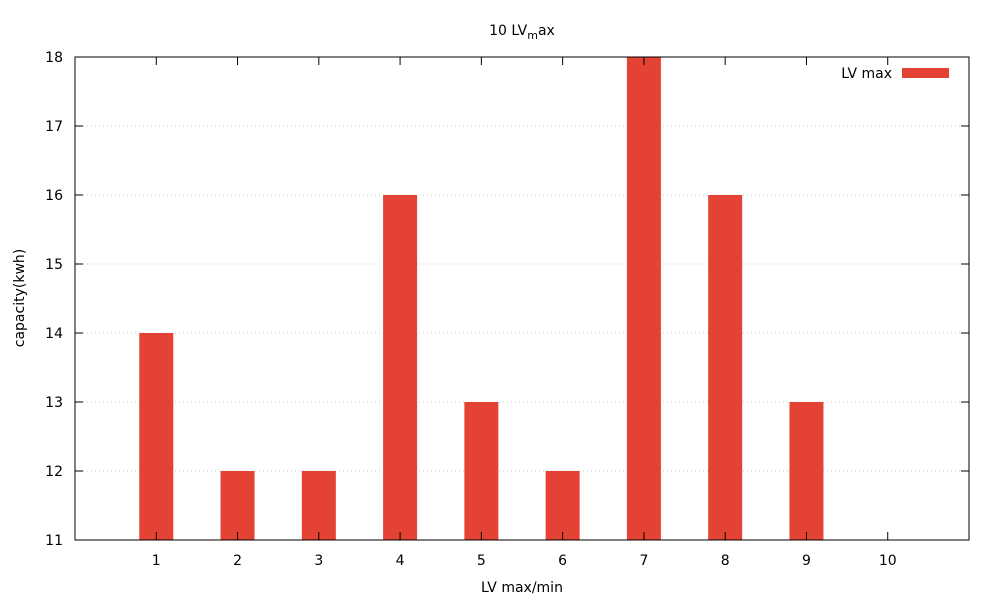 The width and height of the screenshot is (1000, 600). What do you see at coordinates (888, 561) in the screenshot?
I see `x-tick-label: 10` at bounding box center [888, 561].